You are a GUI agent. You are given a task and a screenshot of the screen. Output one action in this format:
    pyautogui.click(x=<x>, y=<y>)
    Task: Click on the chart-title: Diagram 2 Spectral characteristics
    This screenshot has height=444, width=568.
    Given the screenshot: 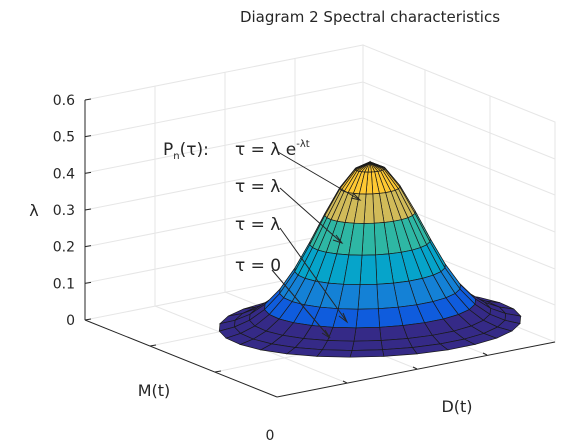 What is the action you would take?
    pyautogui.click(x=370, y=17)
    